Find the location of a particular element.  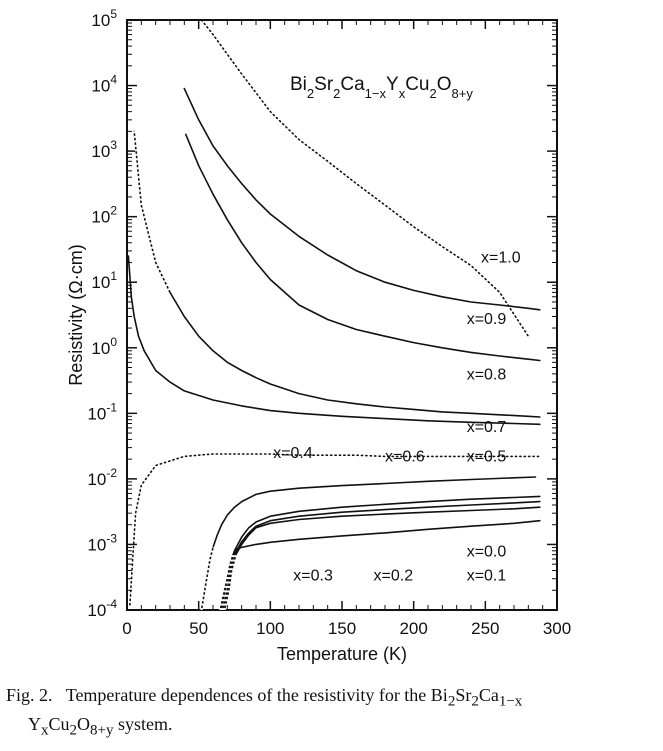

y-tick-label: 10⁵ is located at coordinates (104, 18).